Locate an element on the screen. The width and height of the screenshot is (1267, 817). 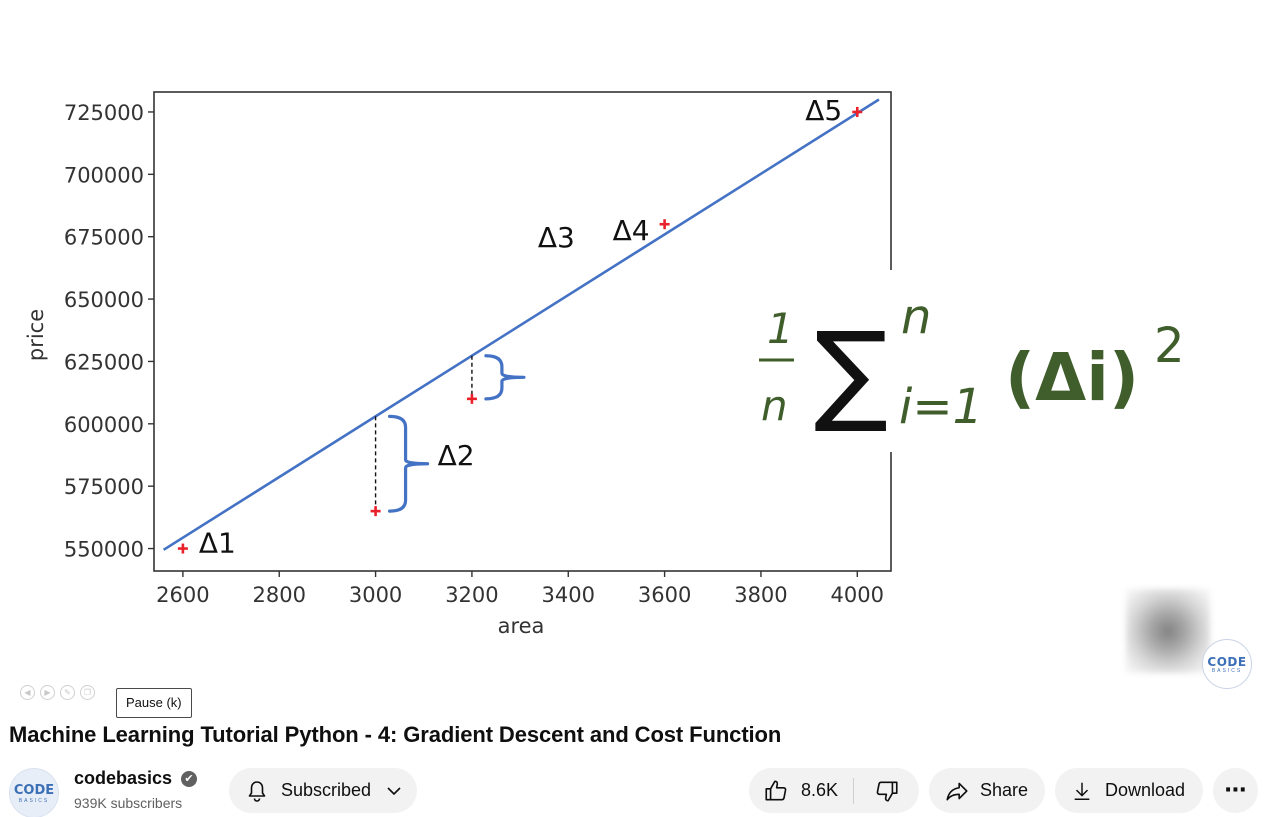
like-button: 8.6K is located at coordinates (801, 790).